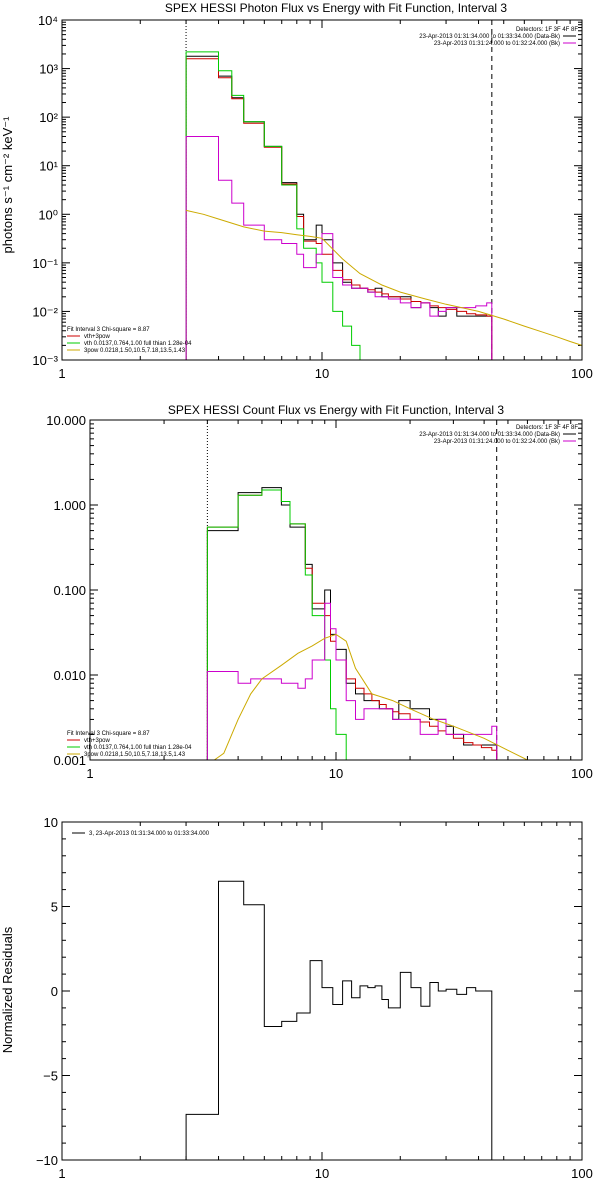 The height and width of the screenshot is (1200, 600). I want to click on count-flux-y-tick-label: 10.000, so click(66, 420).